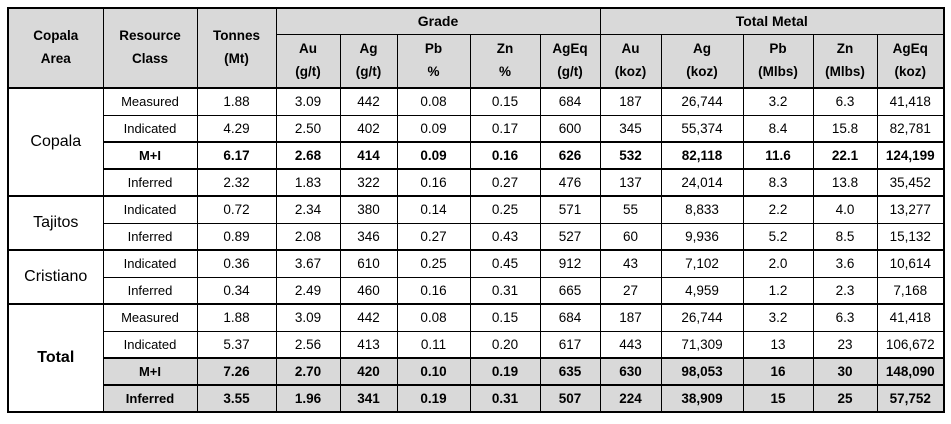 This screenshot has height=424, width=951. Describe the element at coordinates (433, 61) in the screenshot. I see `col-header-pb-0: Pb%` at that location.